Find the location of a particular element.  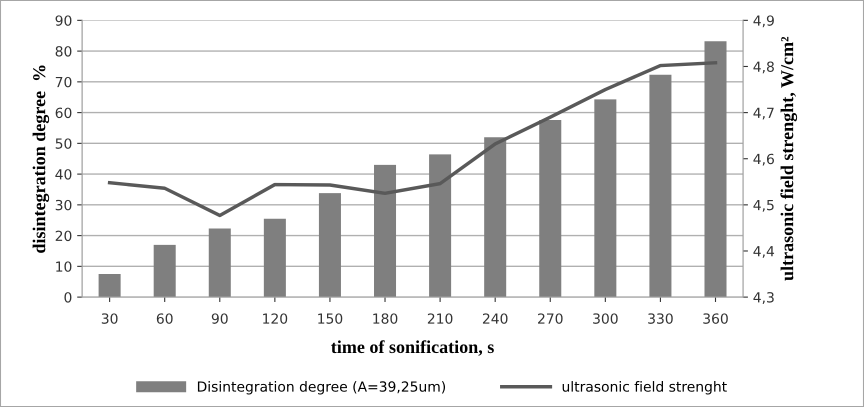

y2-tick-label: 4,9 is located at coordinates (763, 21).